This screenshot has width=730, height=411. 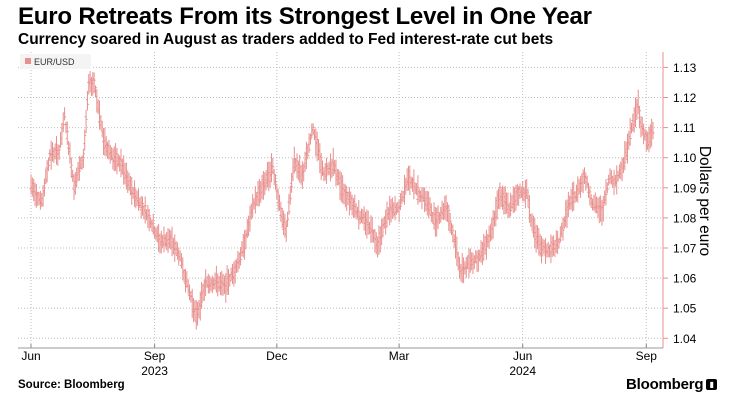 I want to click on legend-box, so click(x=55, y=61).